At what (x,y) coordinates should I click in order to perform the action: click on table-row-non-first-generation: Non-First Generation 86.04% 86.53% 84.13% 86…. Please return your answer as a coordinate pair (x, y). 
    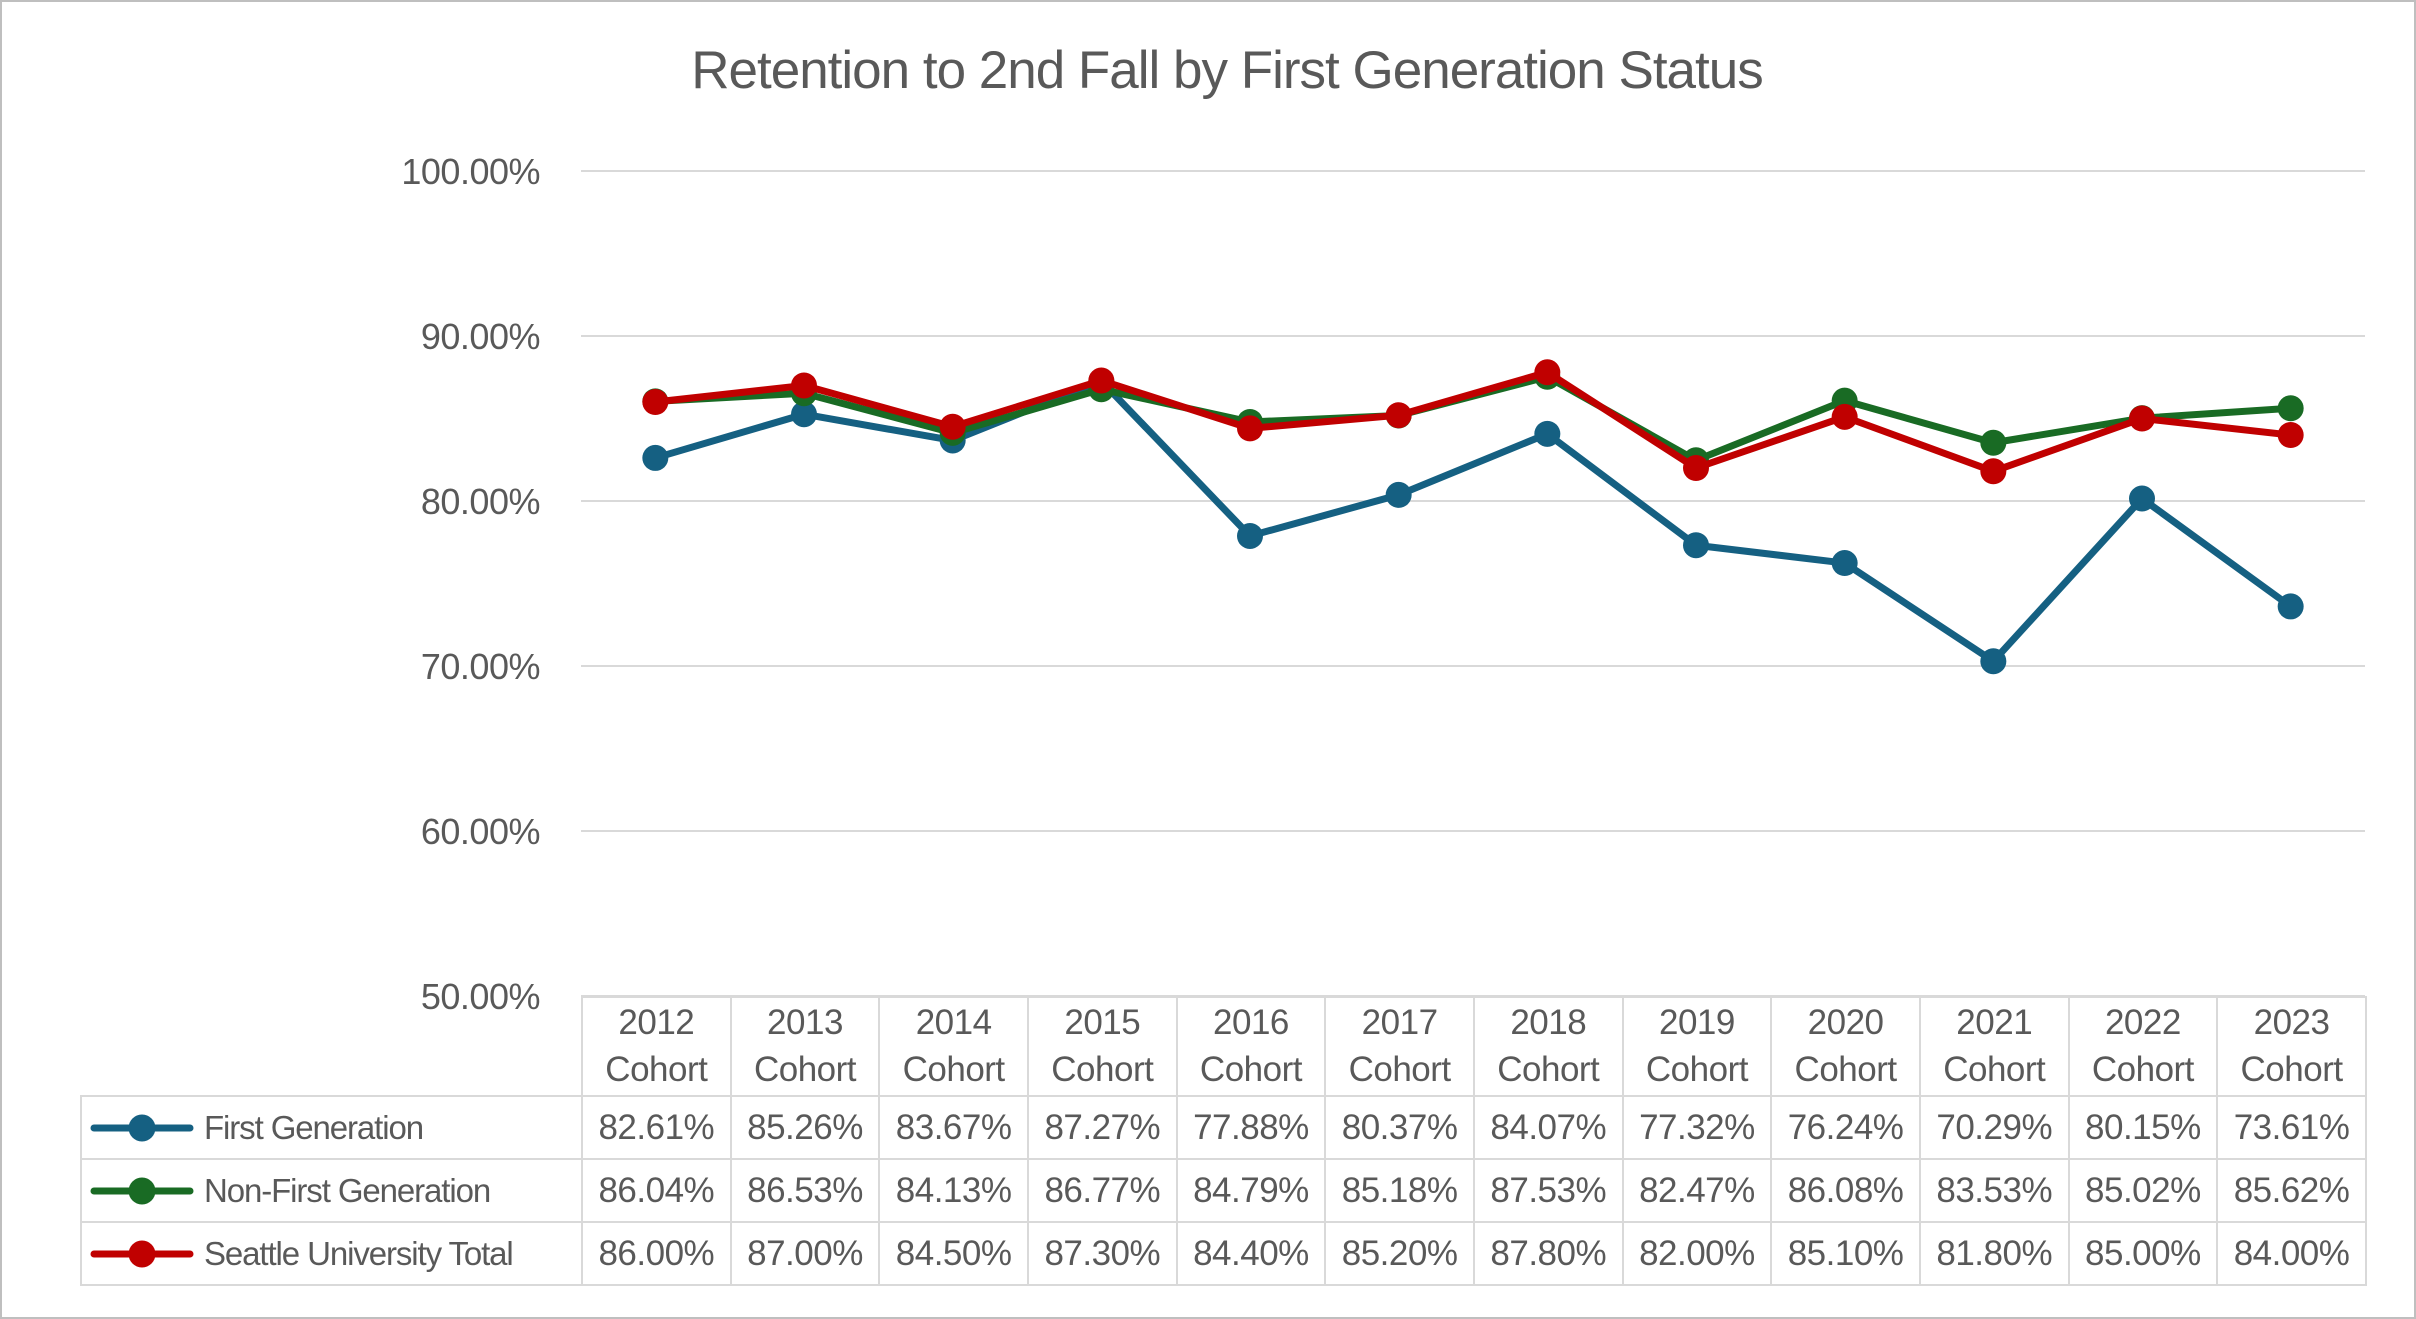
    Looking at the image, I should click on (1223, 1190).